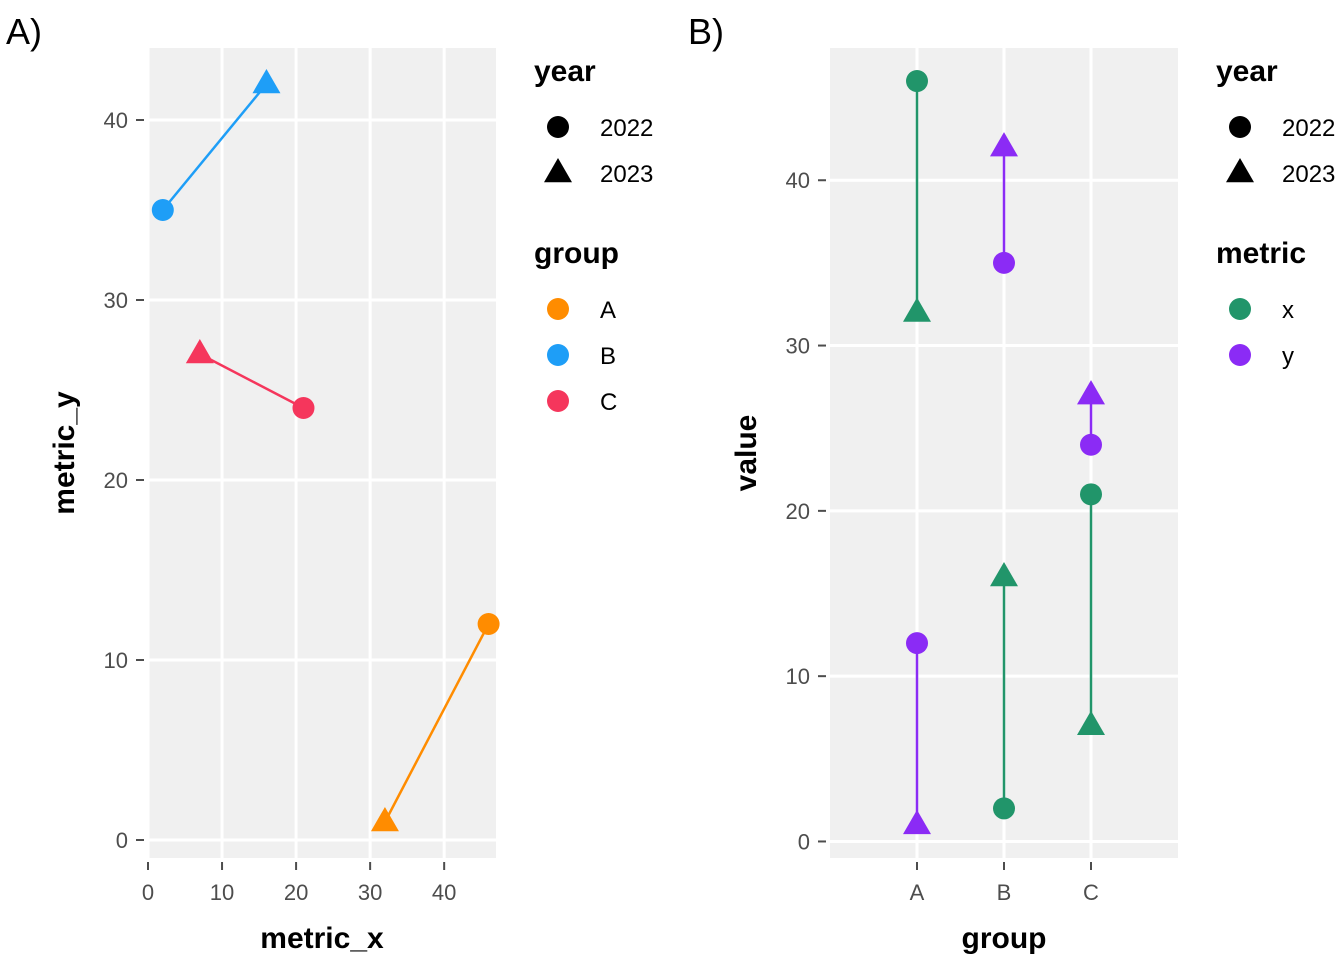 This screenshot has height=960, width=1344. What do you see at coordinates (266, 81) in the screenshot?
I see `point-B-2023` at bounding box center [266, 81].